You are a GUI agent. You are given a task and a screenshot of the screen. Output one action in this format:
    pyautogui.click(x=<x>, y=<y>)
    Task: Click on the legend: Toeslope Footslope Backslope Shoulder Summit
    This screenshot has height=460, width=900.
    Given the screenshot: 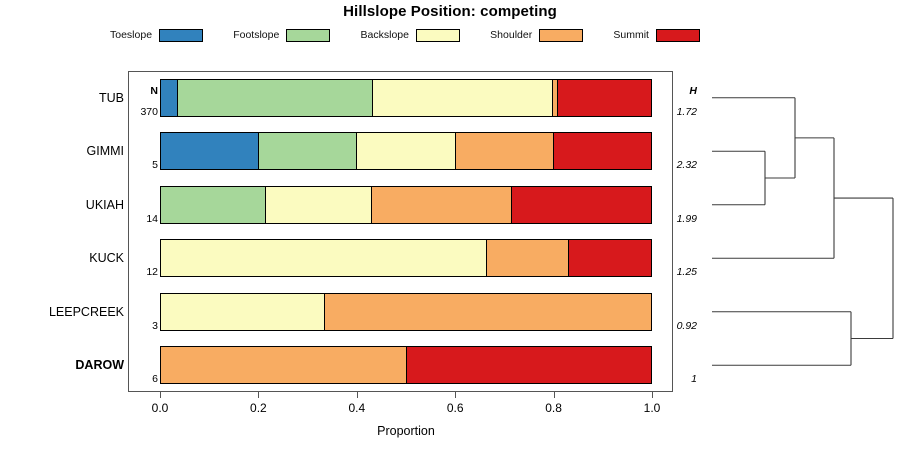 What is the action you would take?
    pyautogui.click(x=405, y=35)
    